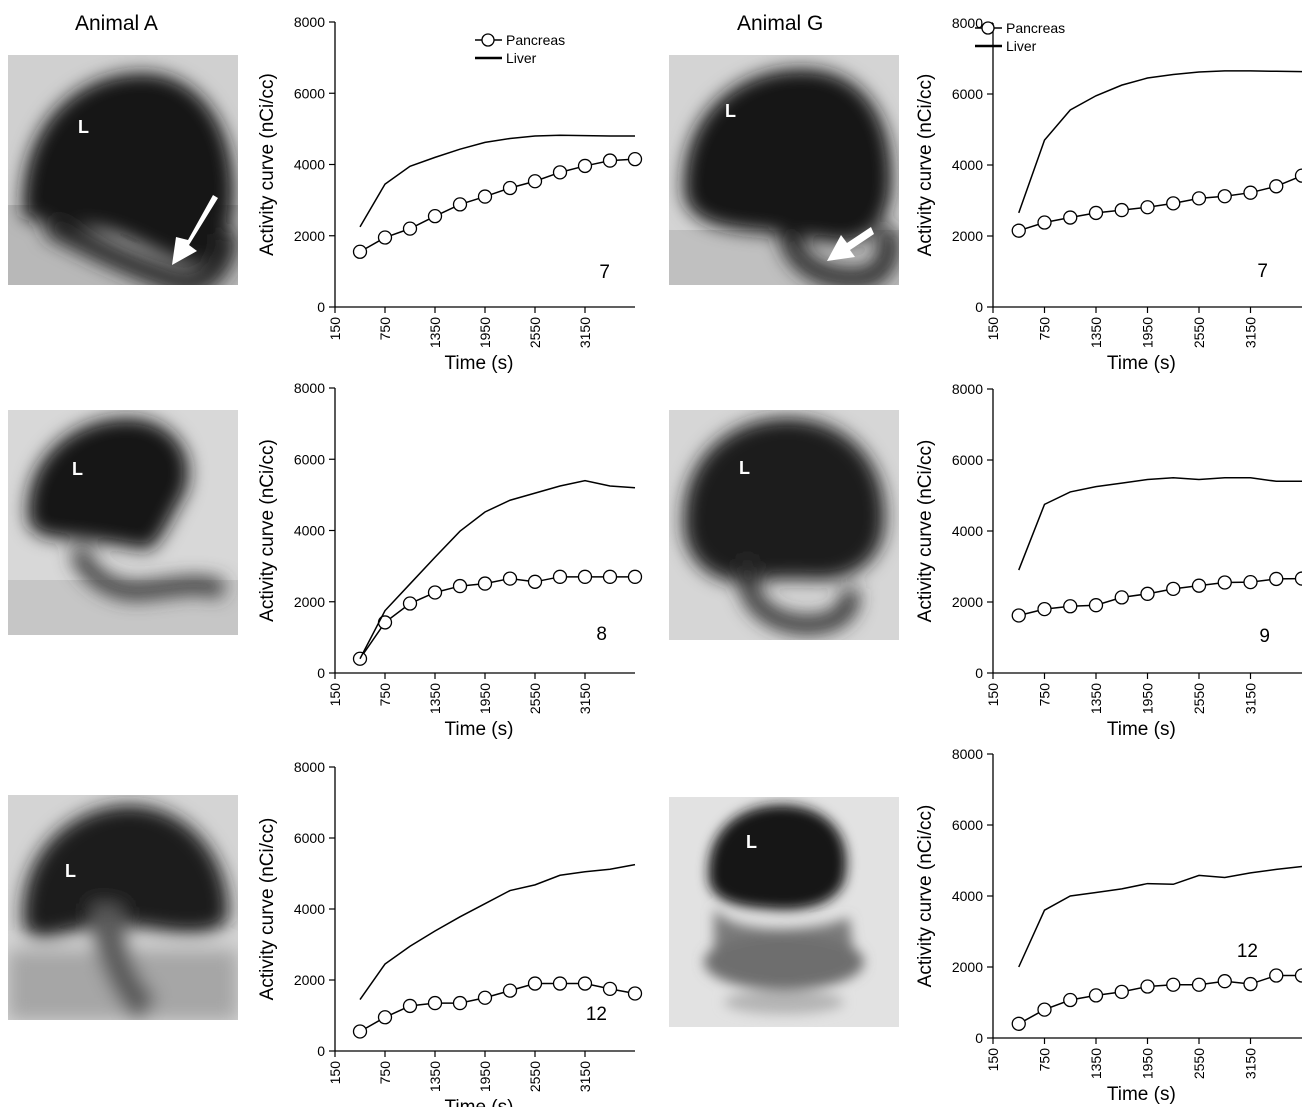 The height and width of the screenshot is (1107, 1302). Describe the element at coordinates (1021, 46) in the screenshot. I see `legend-liver-label: Liver` at that location.